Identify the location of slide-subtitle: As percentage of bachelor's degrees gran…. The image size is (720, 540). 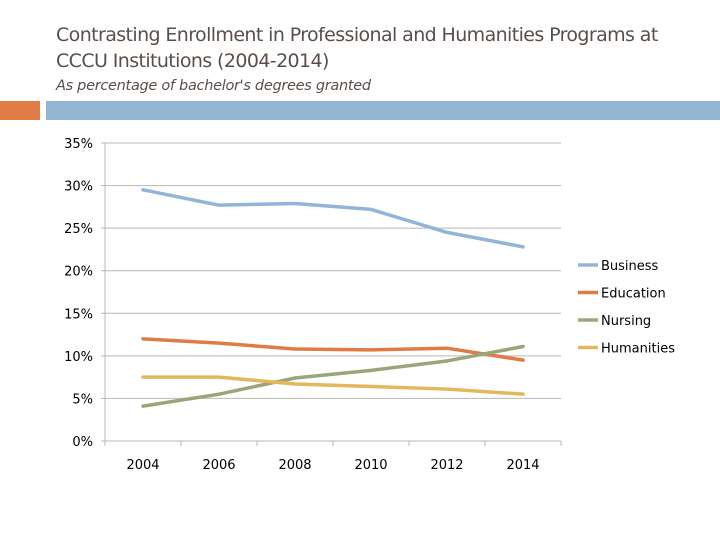
(213, 86).